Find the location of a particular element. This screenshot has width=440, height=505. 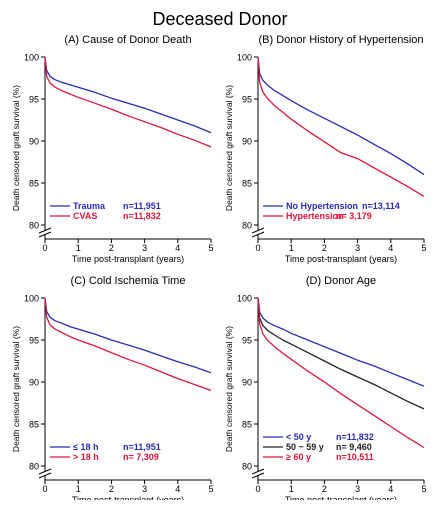

panel-title: (B) Donor History of Hypertension is located at coordinates (340, 40).